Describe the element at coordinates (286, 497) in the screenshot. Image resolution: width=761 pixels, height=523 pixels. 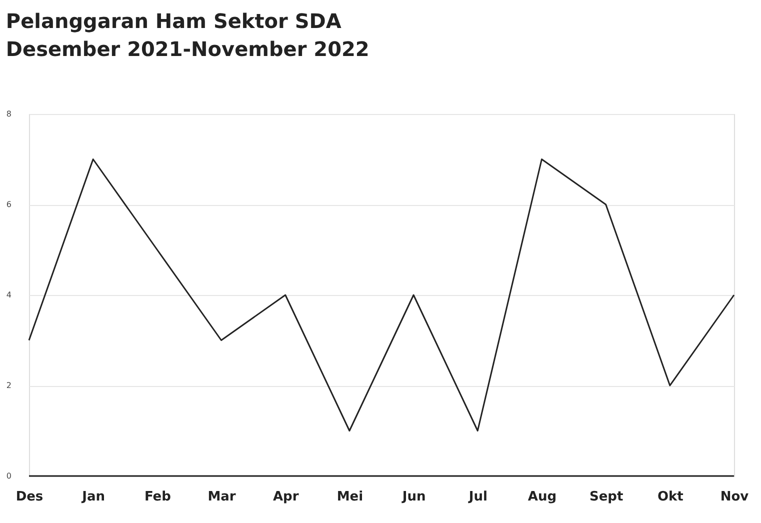
I see `x-tick-label: Apr` at that location.